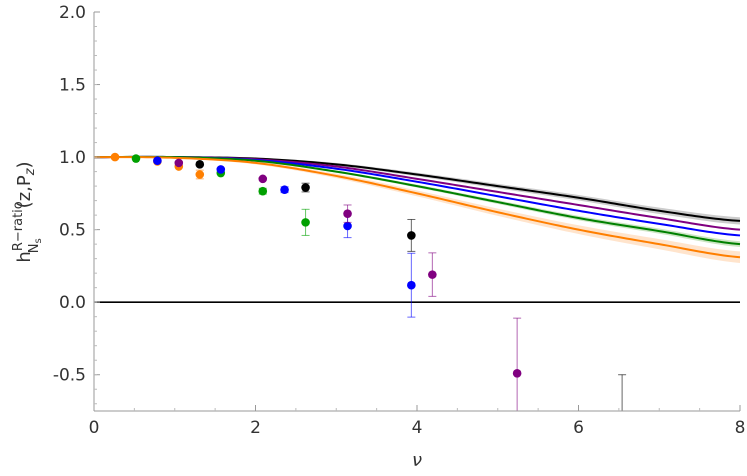 The height and width of the screenshot is (476, 747). I want to click on x-tick-label: 4, so click(417, 428).